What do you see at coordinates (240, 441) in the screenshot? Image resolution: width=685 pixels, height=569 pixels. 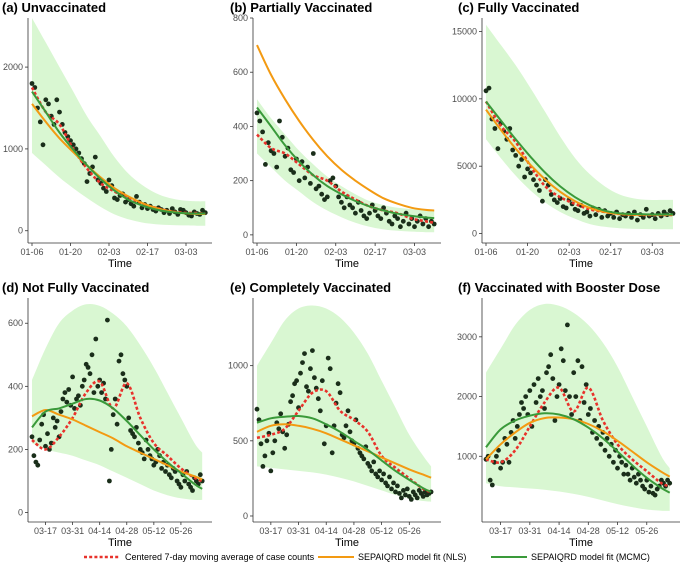 I see `y-tick-label: 500` at bounding box center [240, 441].